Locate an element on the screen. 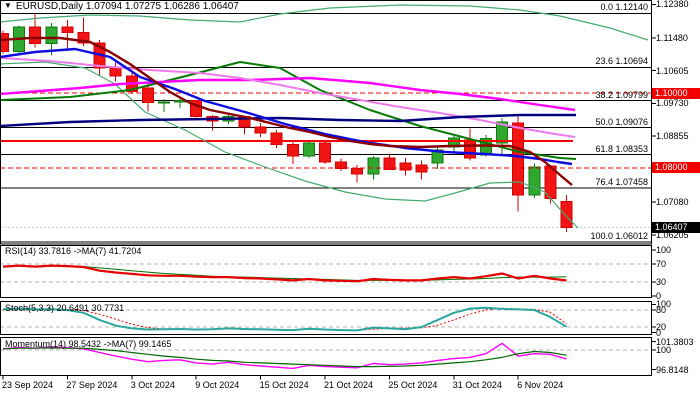 This screenshot has height=400, width=700. momentum-indicator-label: Momentum(14) 98.5432 ->MA(7) 99.1465 is located at coordinates (88, 344).